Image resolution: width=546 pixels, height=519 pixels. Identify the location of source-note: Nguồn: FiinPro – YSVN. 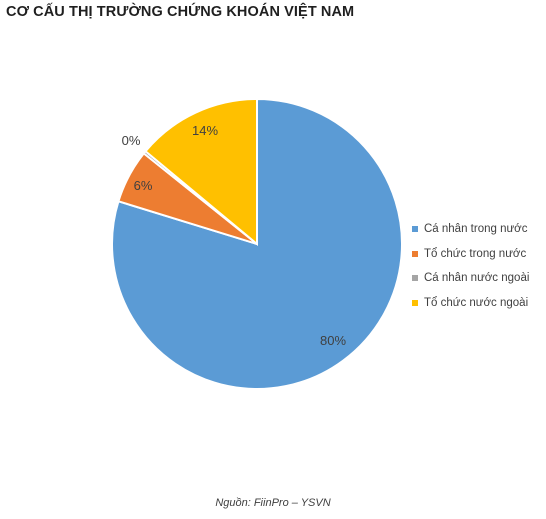
(273, 503).